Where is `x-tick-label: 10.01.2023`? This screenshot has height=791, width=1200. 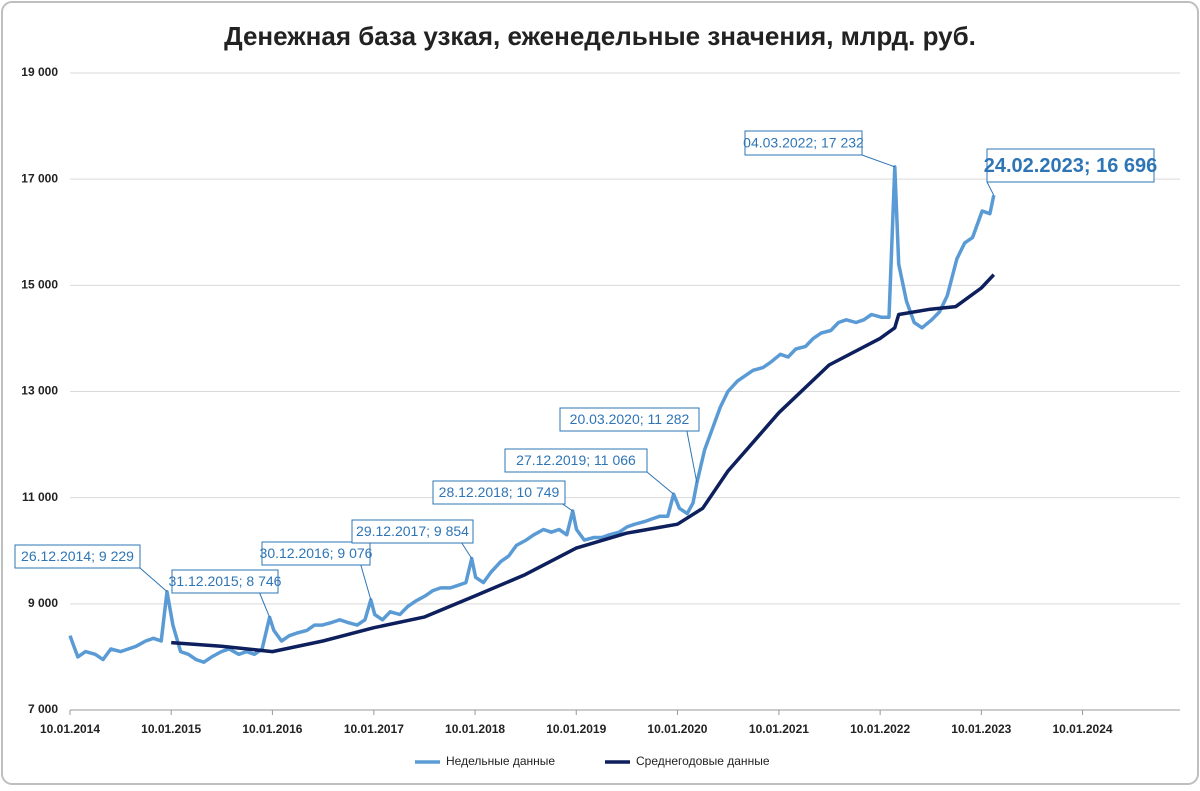 x-tick-label: 10.01.2023 is located at coordinates (981, 729).